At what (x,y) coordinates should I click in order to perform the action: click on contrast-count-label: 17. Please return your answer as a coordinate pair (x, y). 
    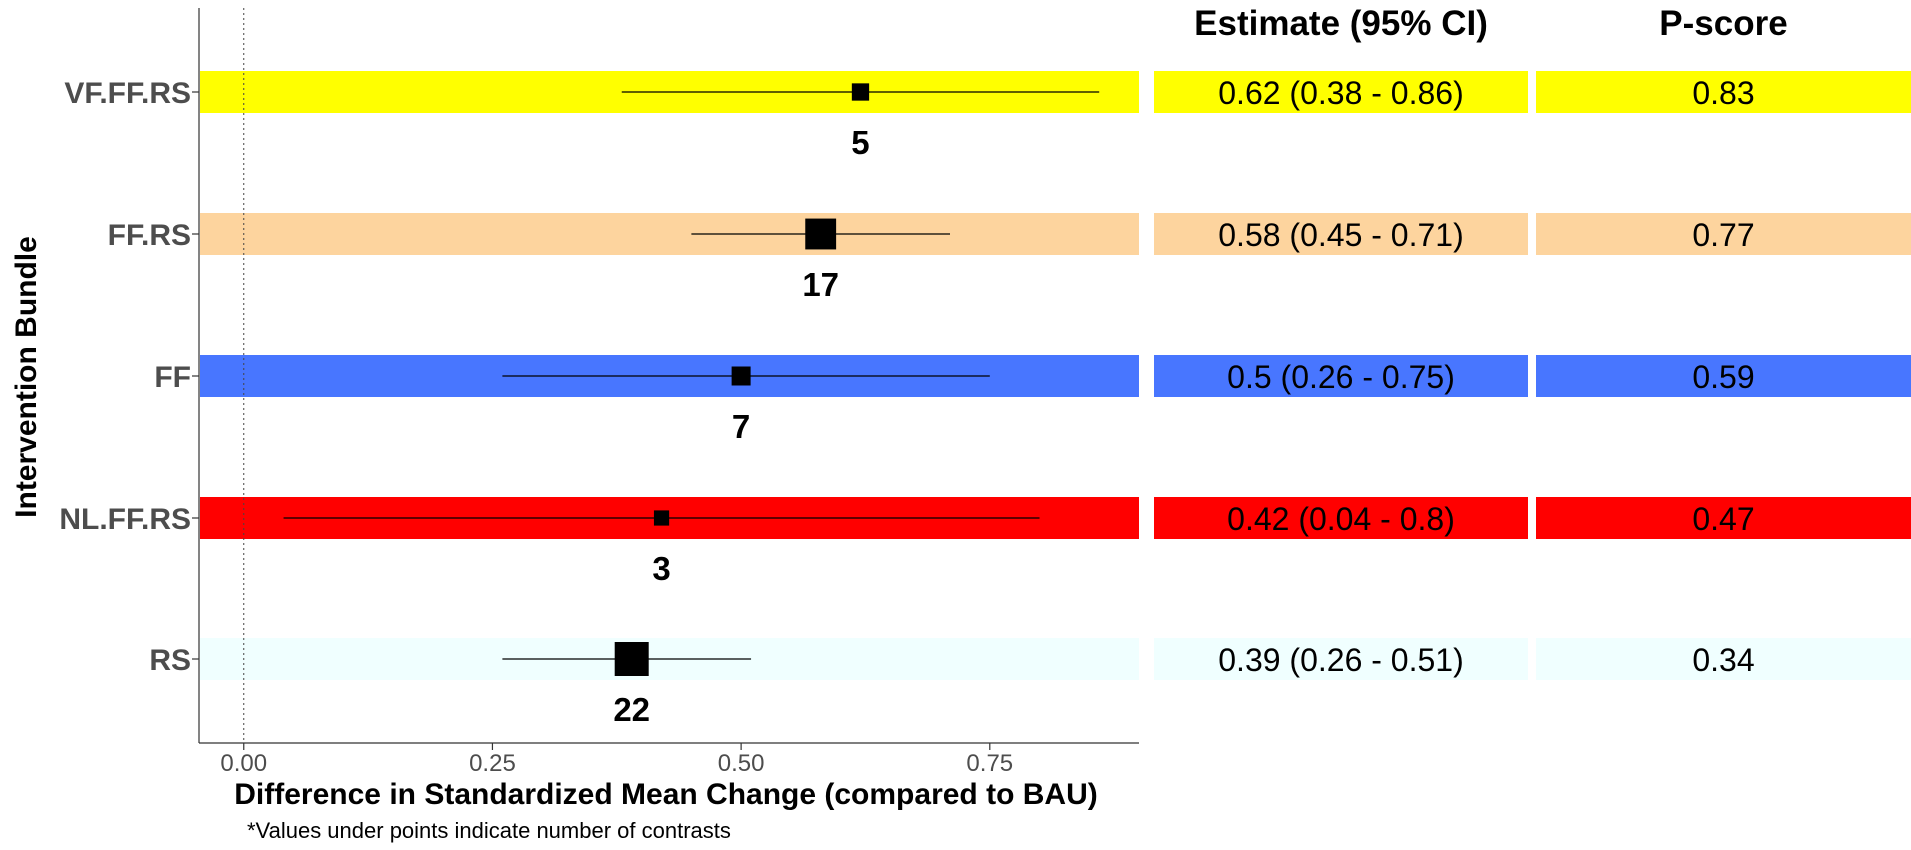
    Looking at the image, I should click on (820, 284).